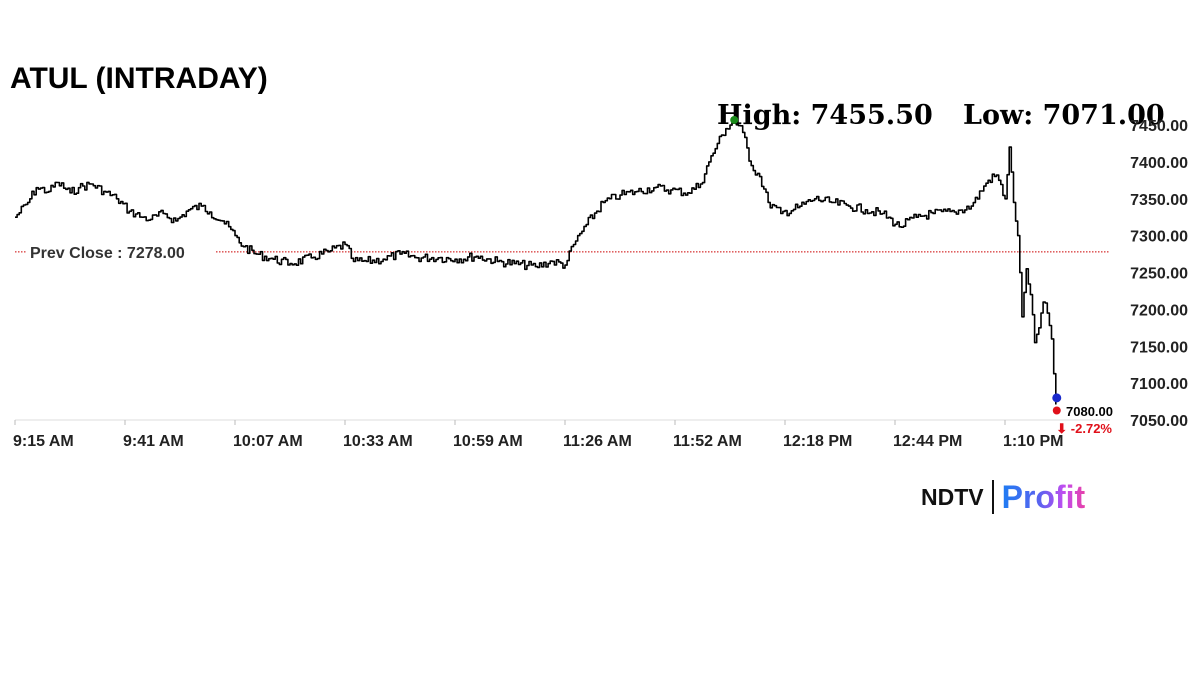 Image resolution: width=1200 pixels, height=675 pixels. I want to click on x-tick-label: 11:26 AM, so click(597, 441).